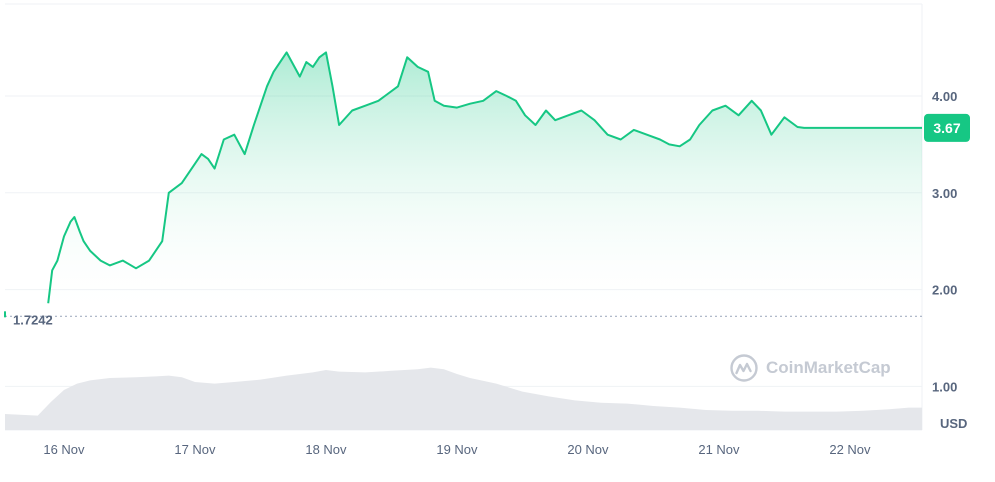  I want to click on current-price-label: 3.67, so click(946, 128).